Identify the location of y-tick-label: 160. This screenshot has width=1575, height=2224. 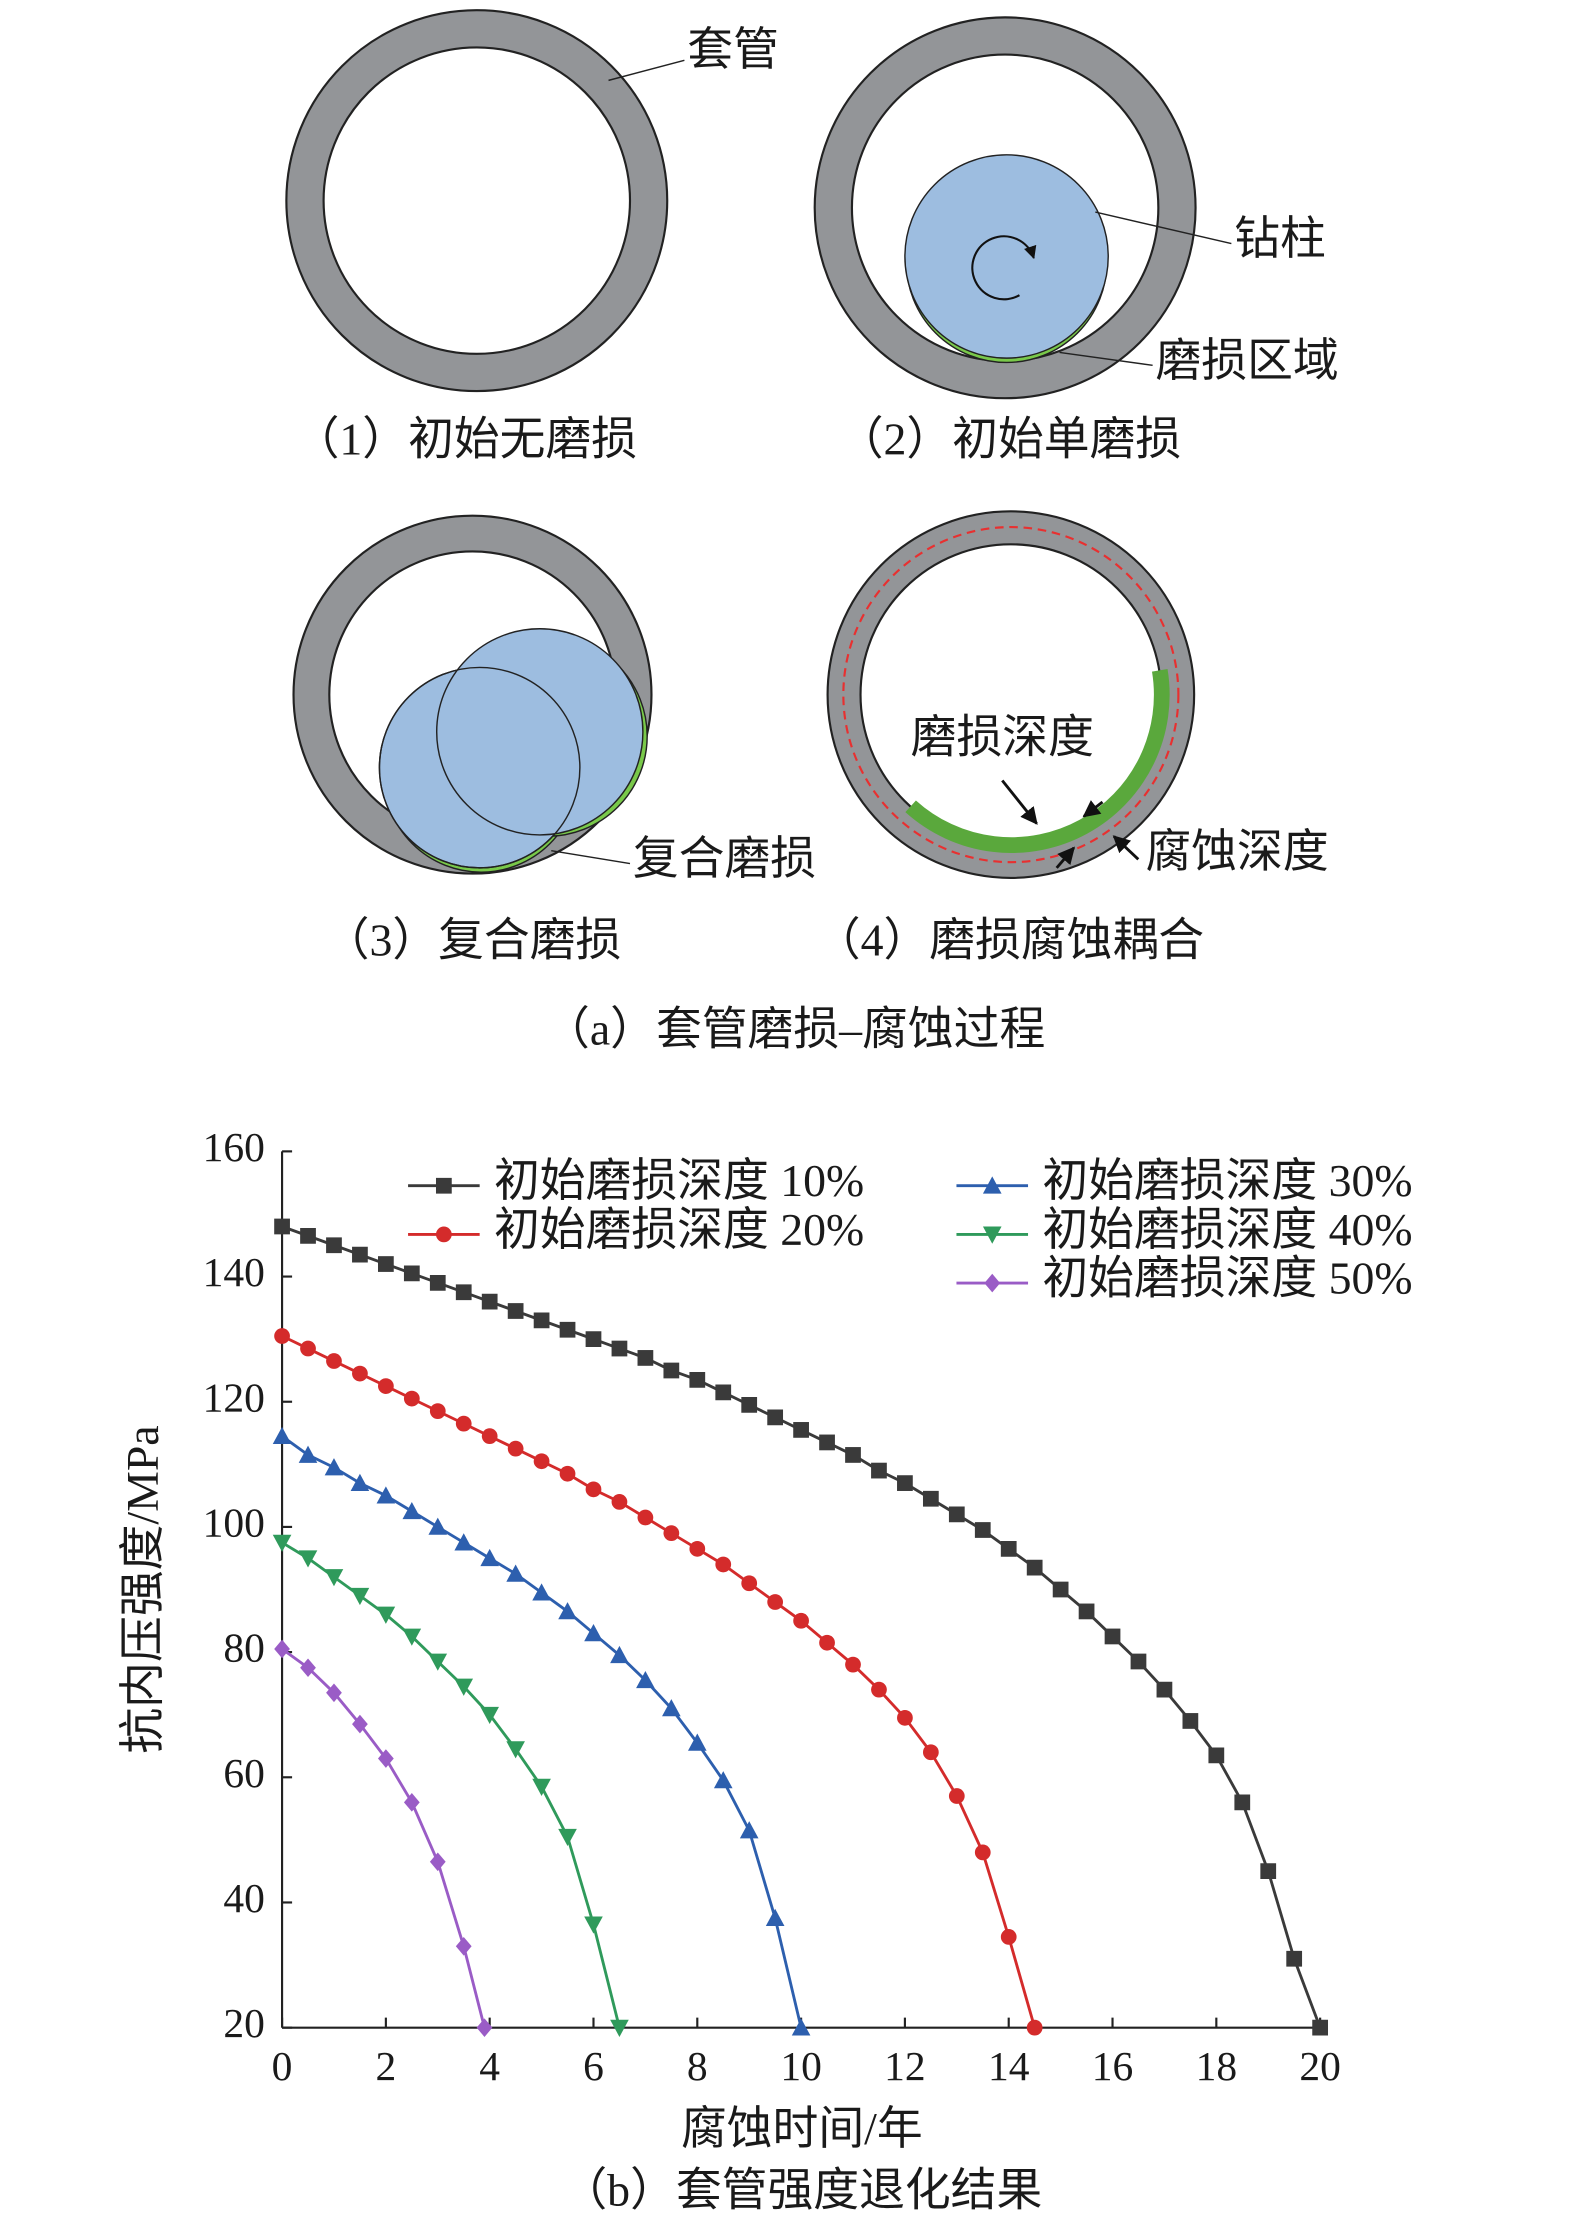
(234, 1147).